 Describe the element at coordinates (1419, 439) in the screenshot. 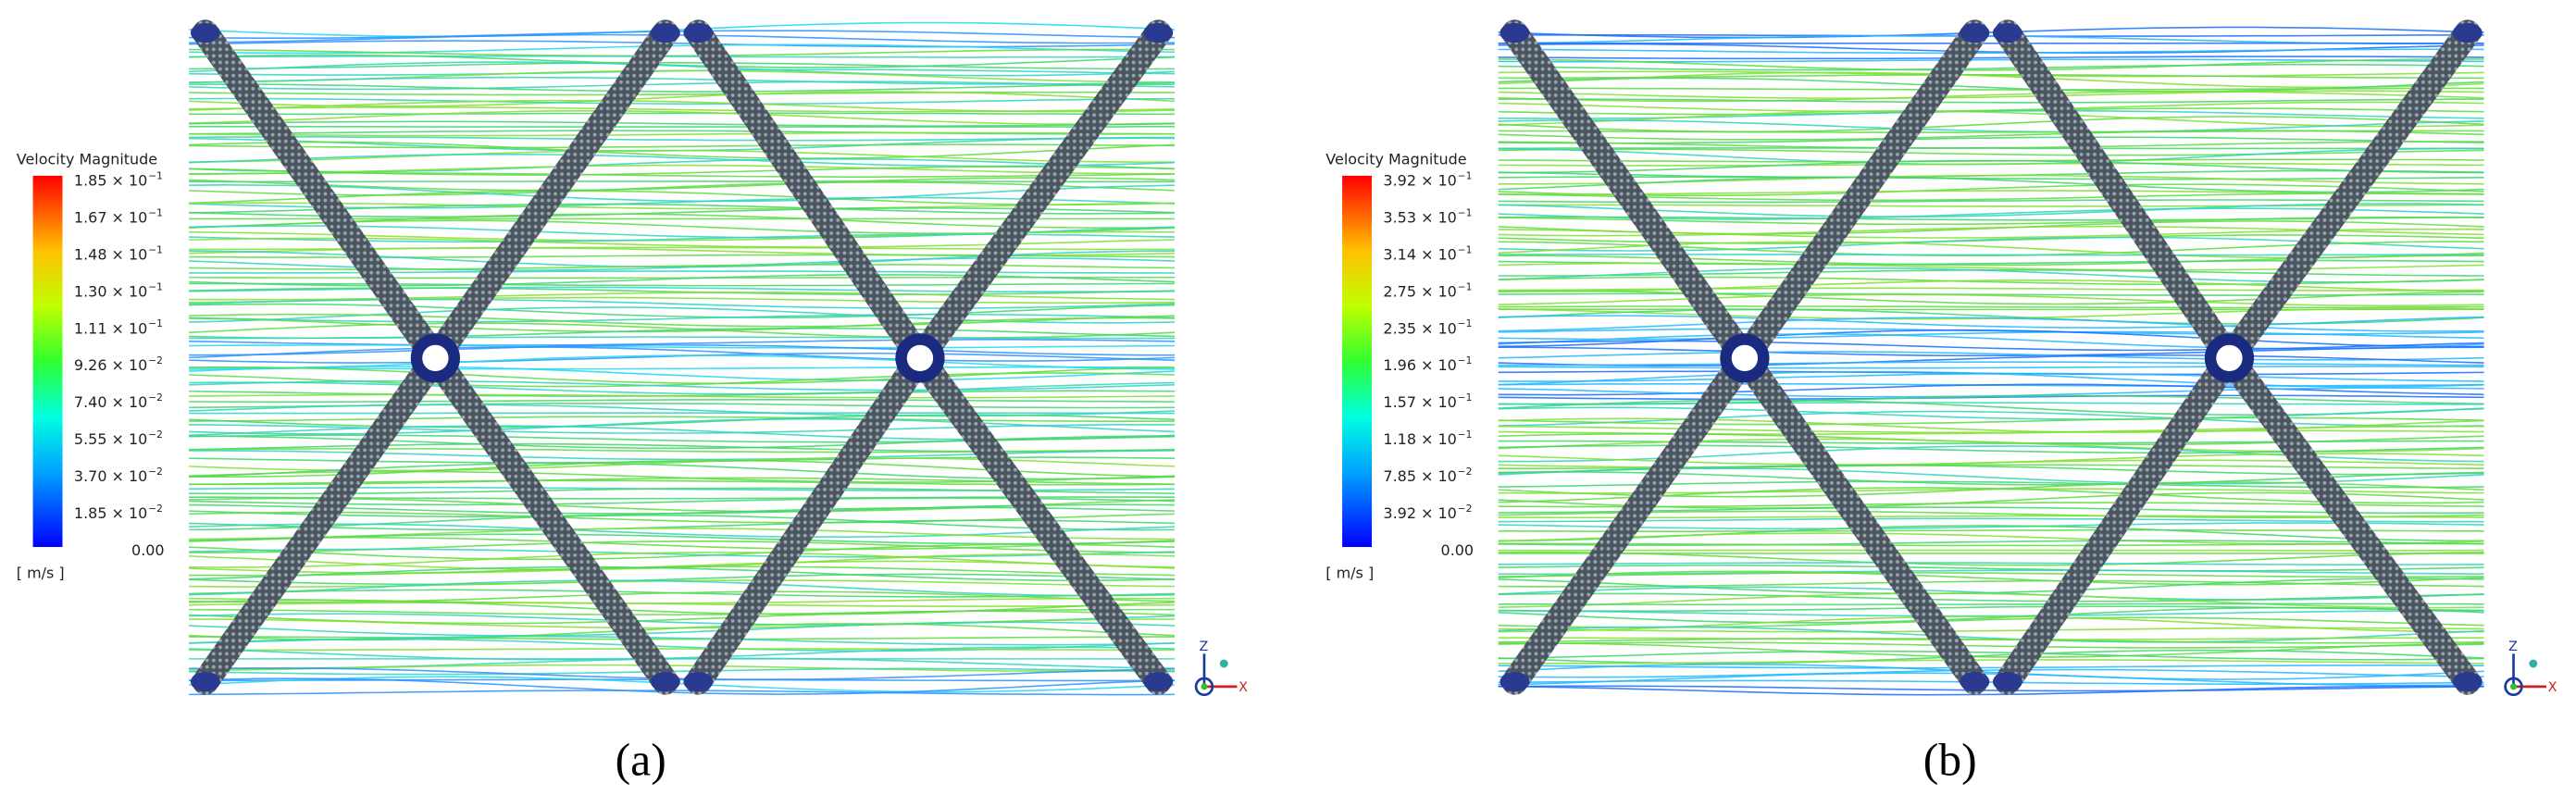

I see `legend-tick-label: 1.18 × 10` at that location.